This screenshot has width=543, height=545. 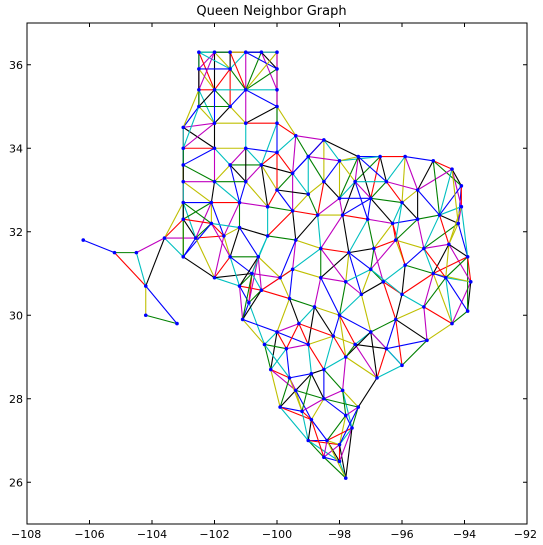 What do you see at coordinates (16, 482) in the screenshot?
I see `y-tick-label: 26` at bounding box center [16, 482].